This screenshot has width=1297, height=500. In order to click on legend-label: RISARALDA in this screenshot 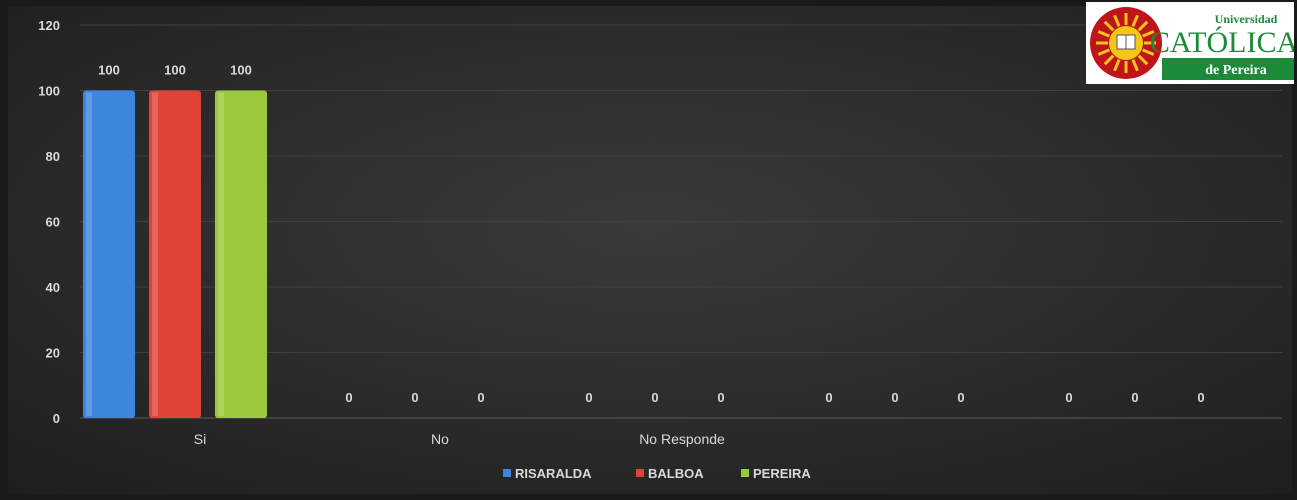, I will do `click(553, 473)`.